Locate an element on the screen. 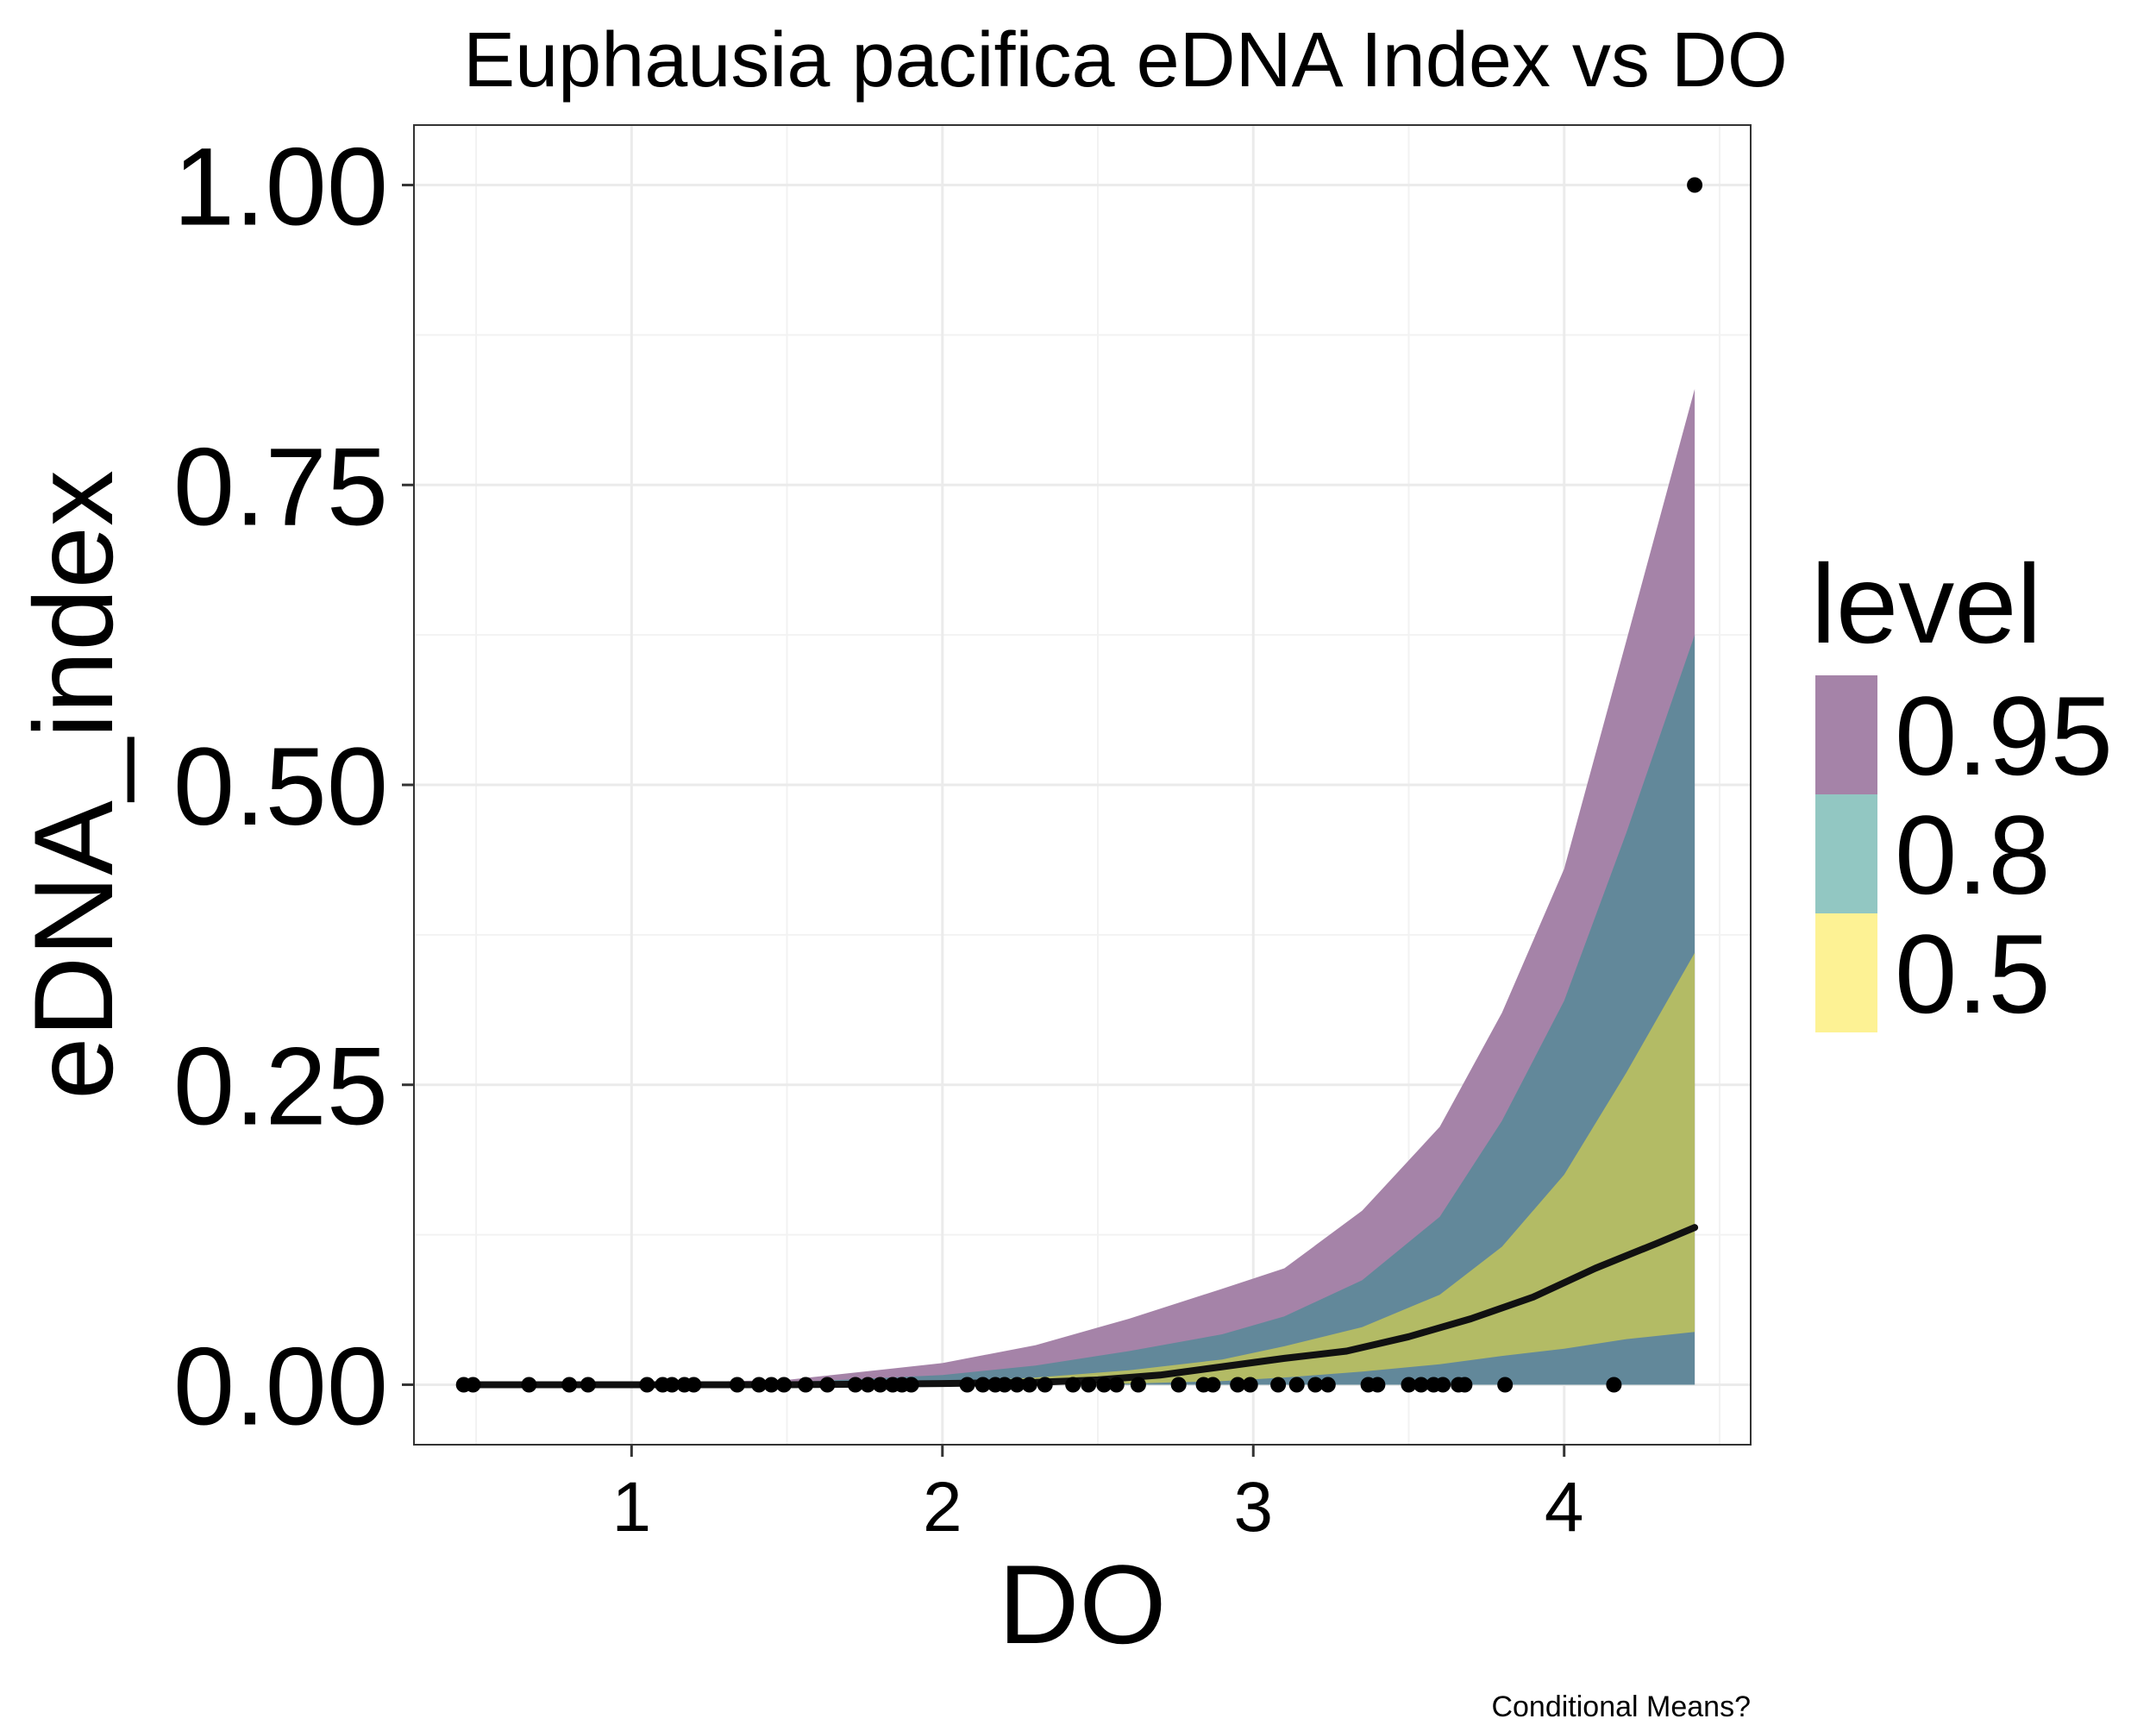 This screenshot has width=2156, height=1725. legend-key-0.95 is located at coordinates (1846, 735).